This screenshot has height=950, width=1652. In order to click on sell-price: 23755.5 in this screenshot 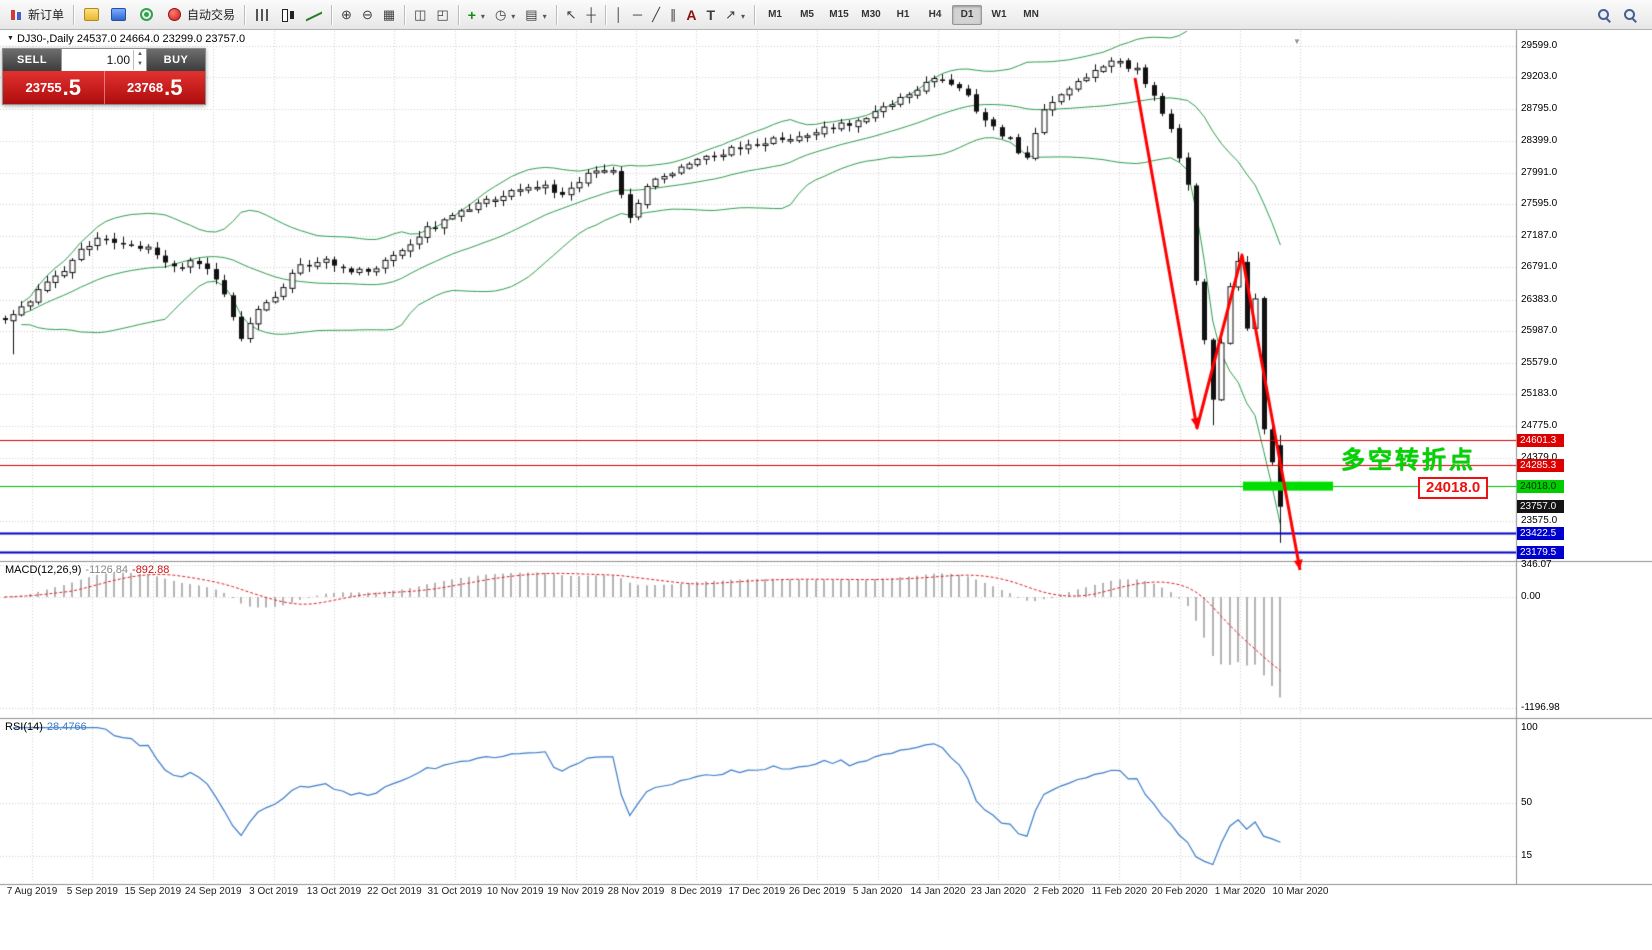, I will do `click(54, 87)`.